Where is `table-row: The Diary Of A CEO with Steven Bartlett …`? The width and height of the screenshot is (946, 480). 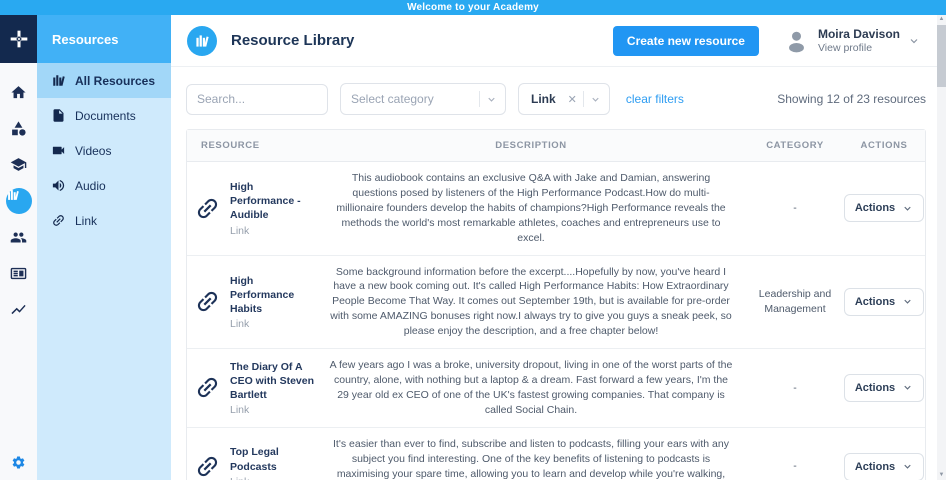 table-row: The Diary Of A CEO with Steven Bartlett … is located at coordinates (556, 388).